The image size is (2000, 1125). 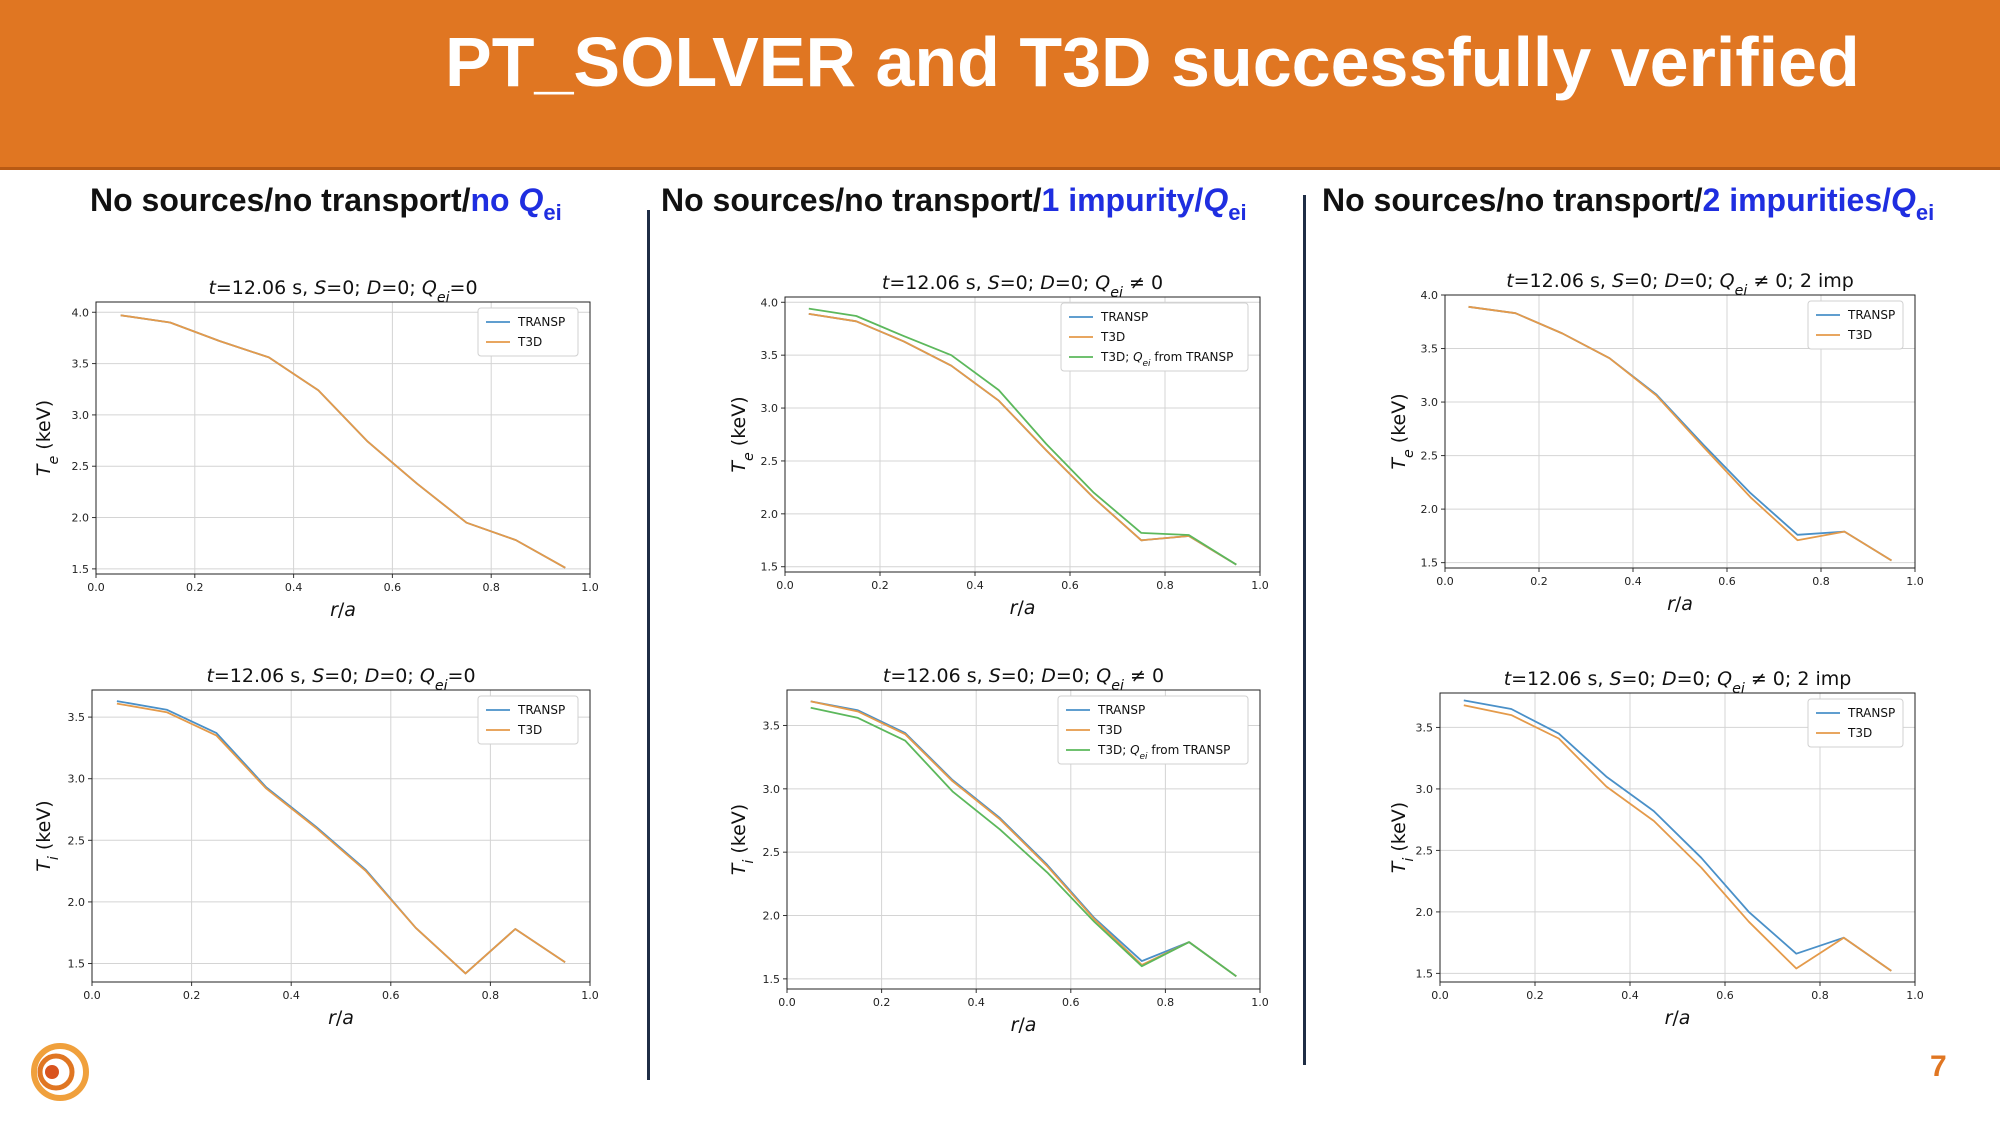 What do you see at coordinates (1938, 1066) in the screenshot?
I see `page-number: 7` at bounding box center [1938, 1066].